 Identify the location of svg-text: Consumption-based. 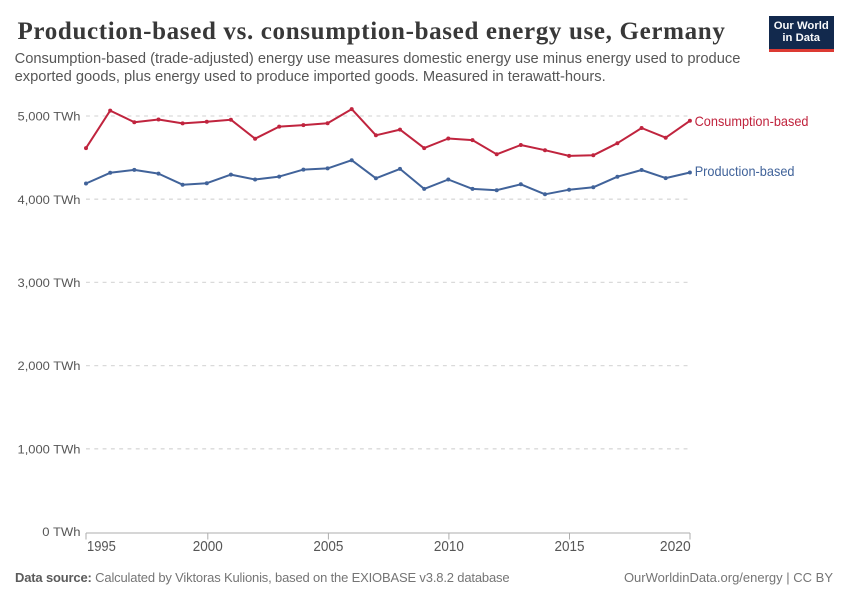
(752, 121).